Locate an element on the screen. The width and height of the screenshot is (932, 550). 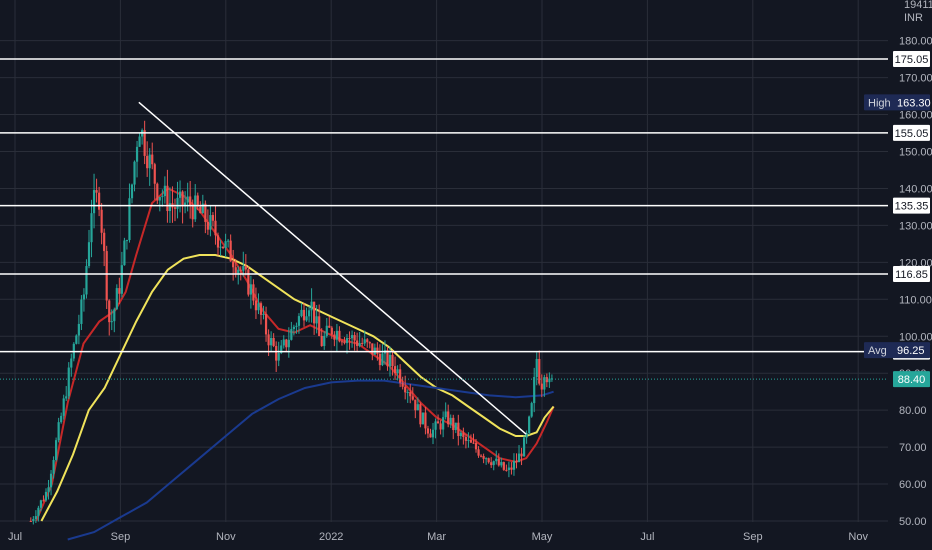
level-tag-label: 155.05 is located at coordinates (912, 134).